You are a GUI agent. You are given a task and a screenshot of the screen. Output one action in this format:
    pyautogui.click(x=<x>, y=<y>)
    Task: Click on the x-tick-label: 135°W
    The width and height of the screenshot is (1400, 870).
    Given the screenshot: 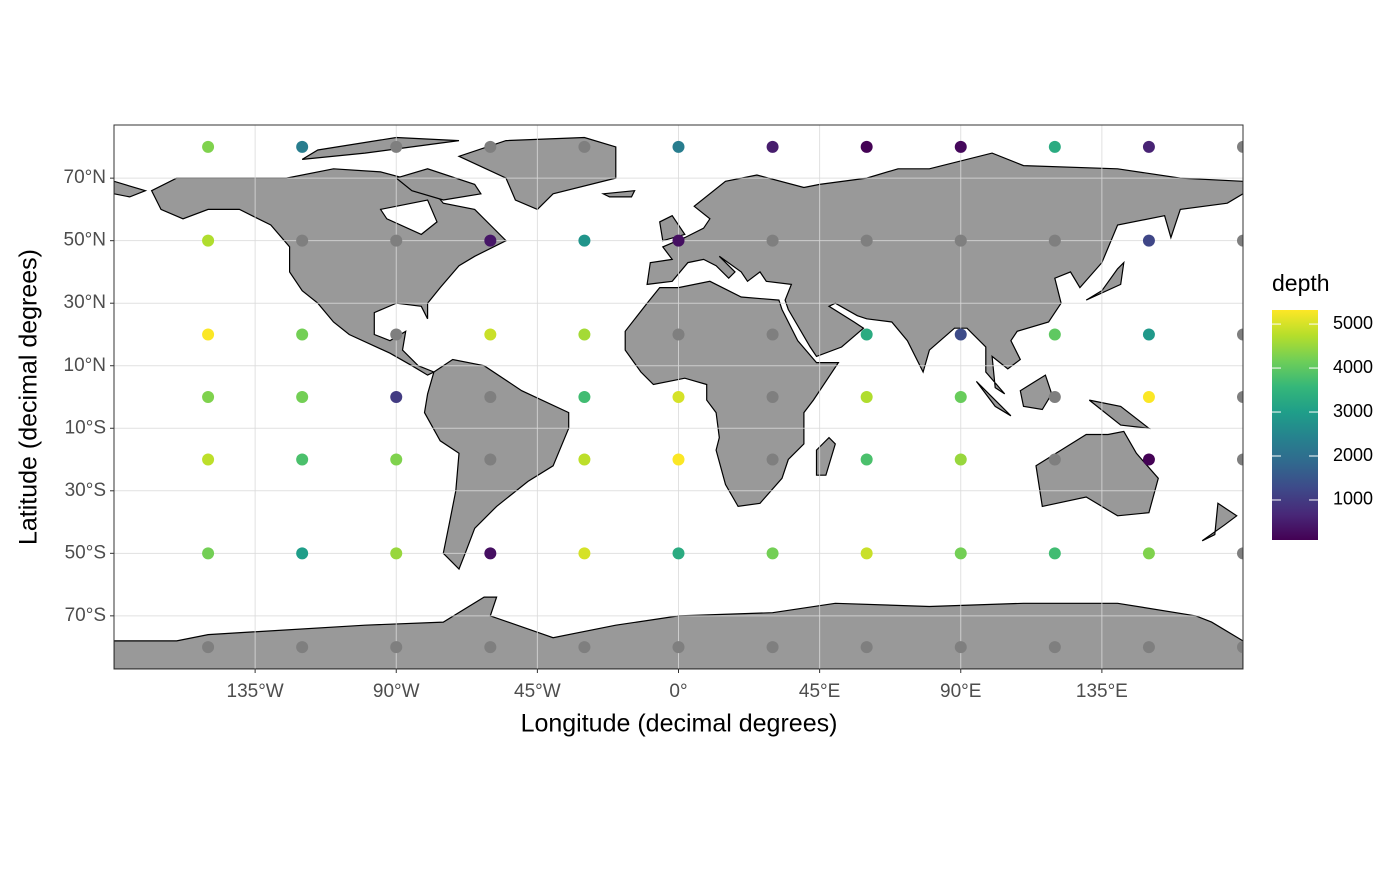 What is the action you would take?
    pyautogui.click(x=255, y=691)
    